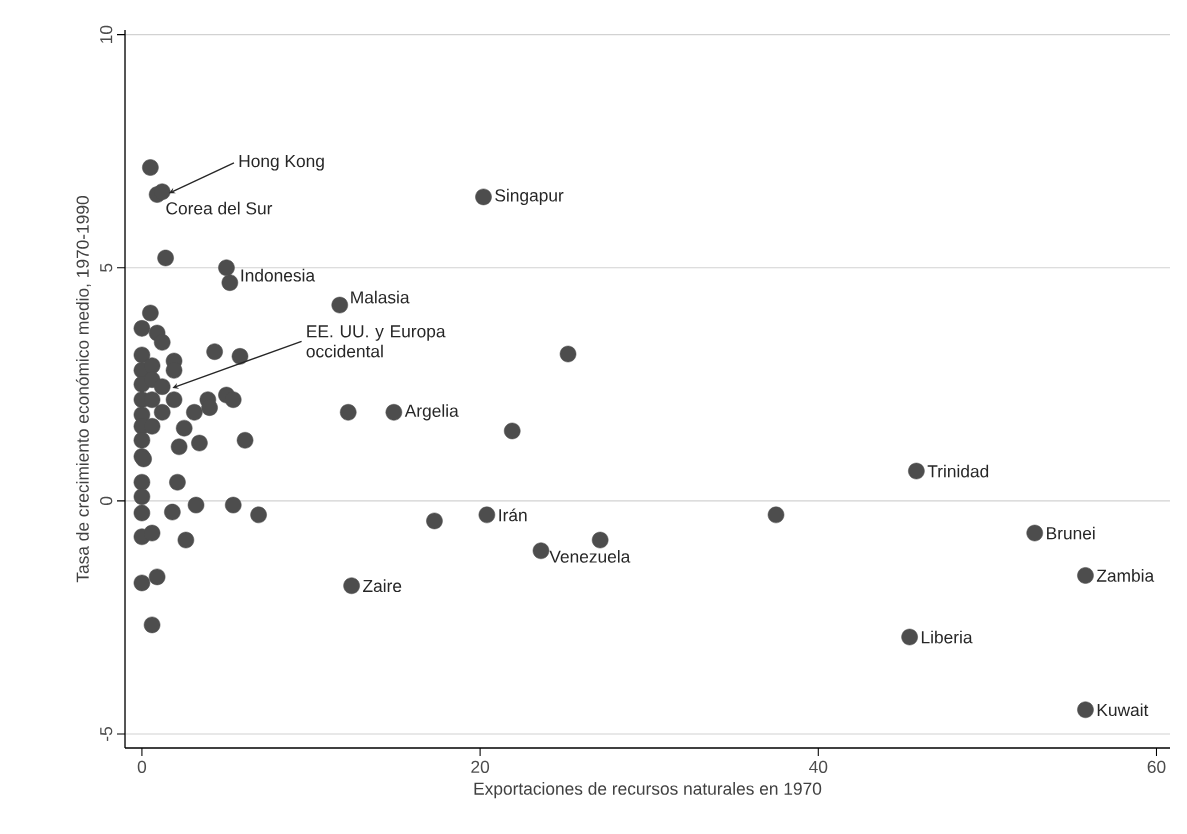 This screenshot has height=834, width=1187. I want to click on x-tick-label: 20, so click(480, 766).